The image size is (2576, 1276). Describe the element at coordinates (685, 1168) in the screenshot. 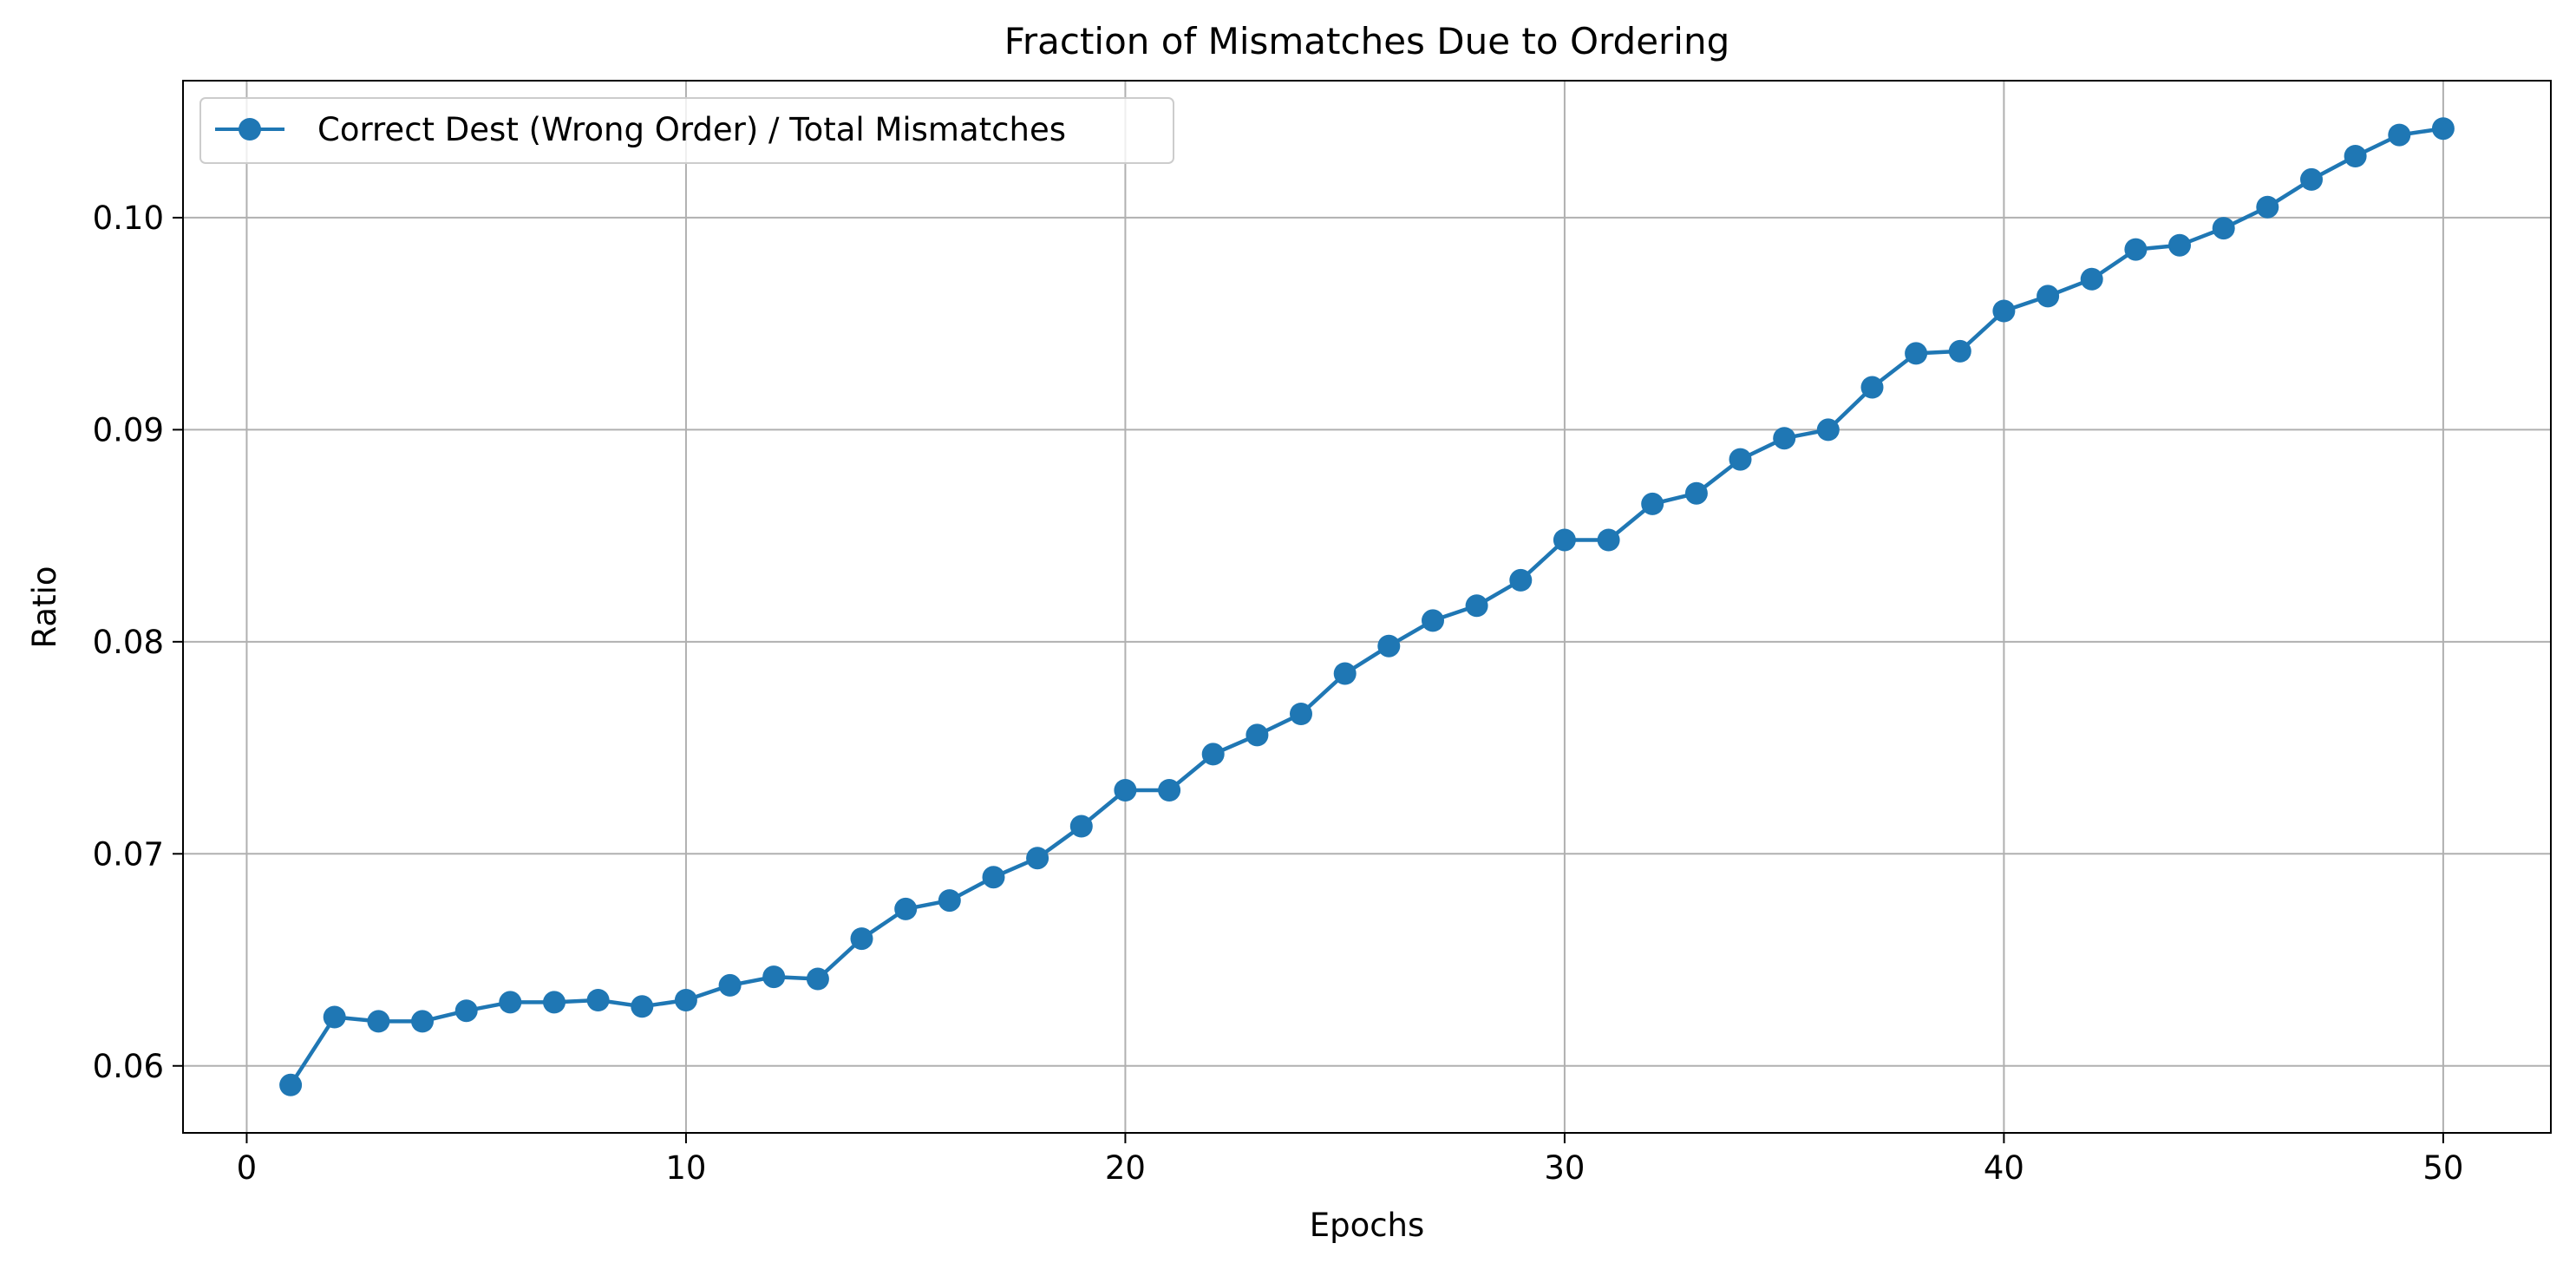

I see `x-tick-label: 10` at that location.